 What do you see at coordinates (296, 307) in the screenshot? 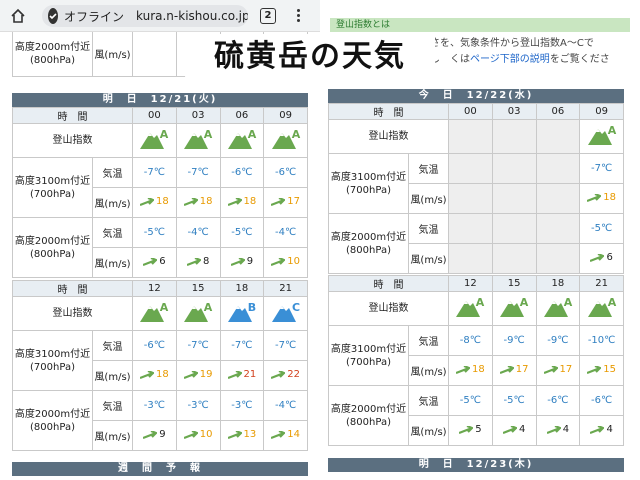
I see `svg-text: C` at bounding box center [296, 307].